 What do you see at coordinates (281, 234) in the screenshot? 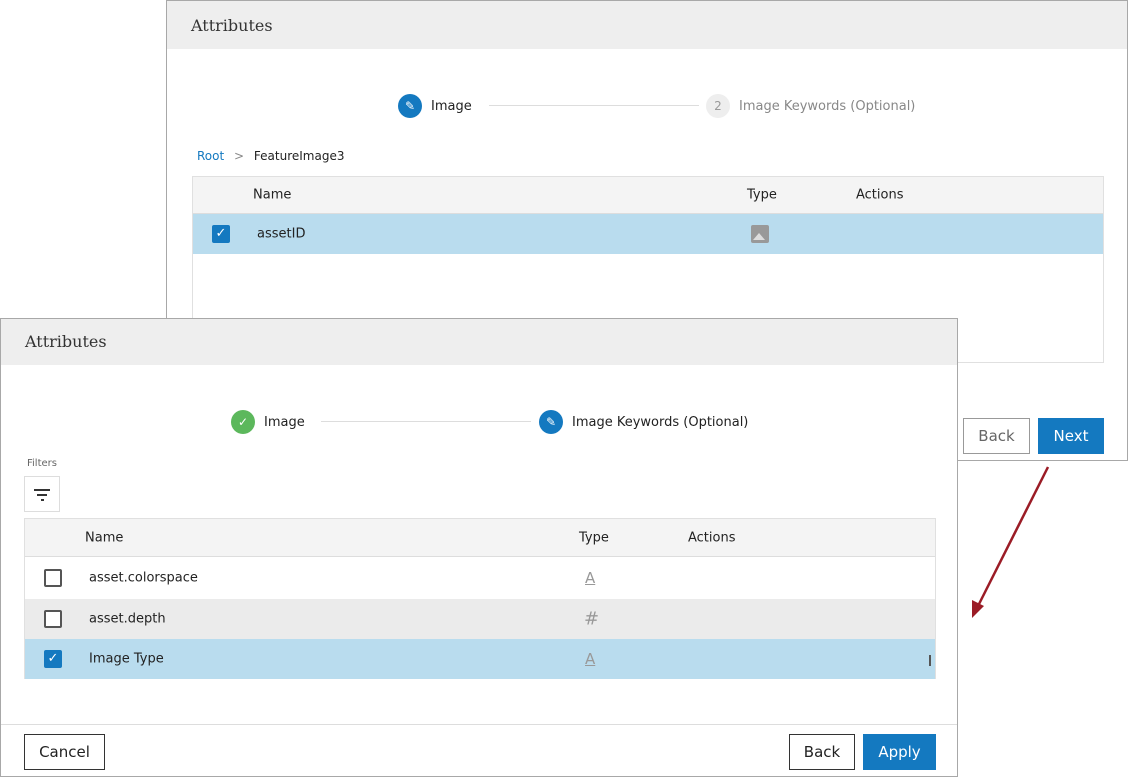
I see `row-name: assetID` at bounding box center [281, 234].